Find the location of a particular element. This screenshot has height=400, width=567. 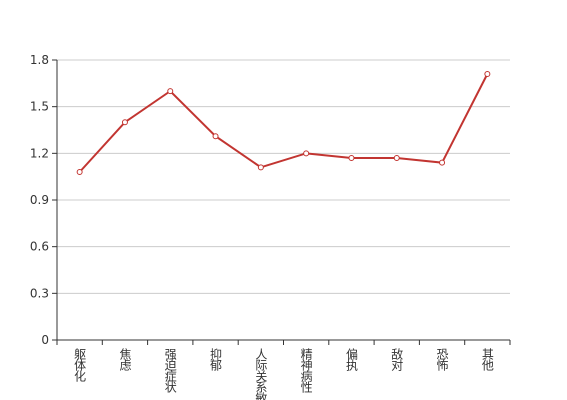

y-tick-label: 0.9 is located at coordinates (39, 200).